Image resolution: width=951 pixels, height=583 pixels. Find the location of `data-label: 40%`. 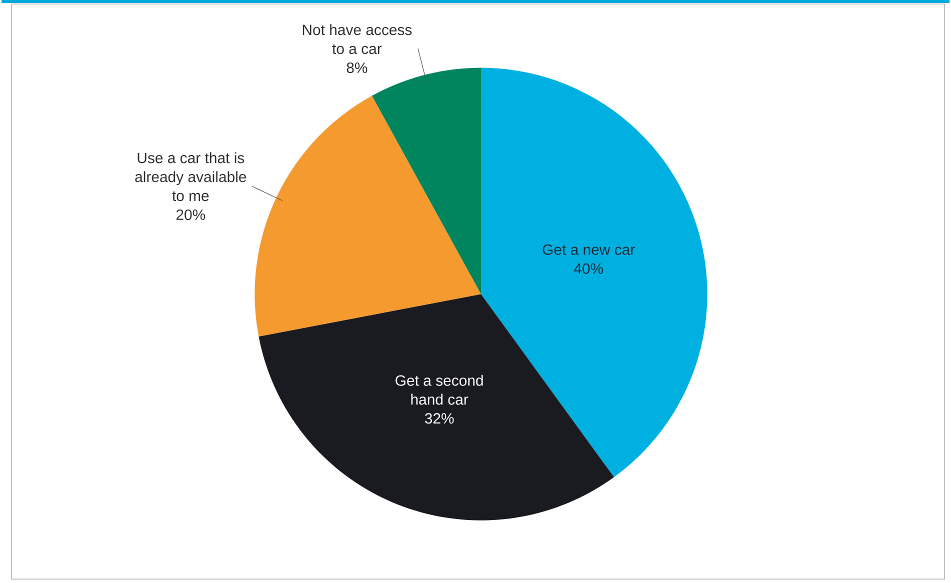

data-label: 40% is located at coordinates (589, 268).